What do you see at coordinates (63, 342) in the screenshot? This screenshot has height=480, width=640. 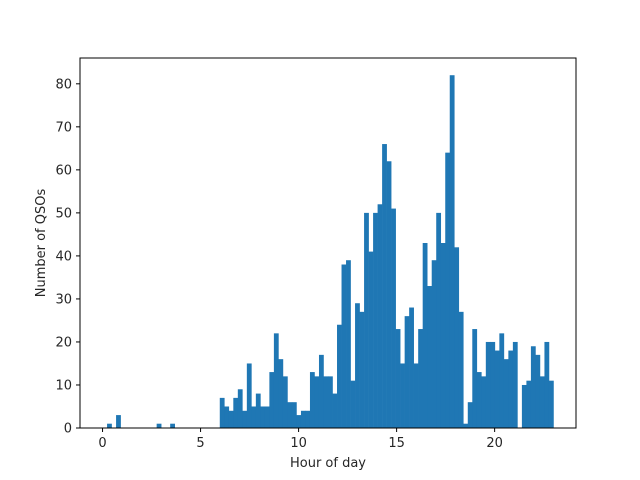 I see `y-tick-label: 20` at bounding box center [63, 342].